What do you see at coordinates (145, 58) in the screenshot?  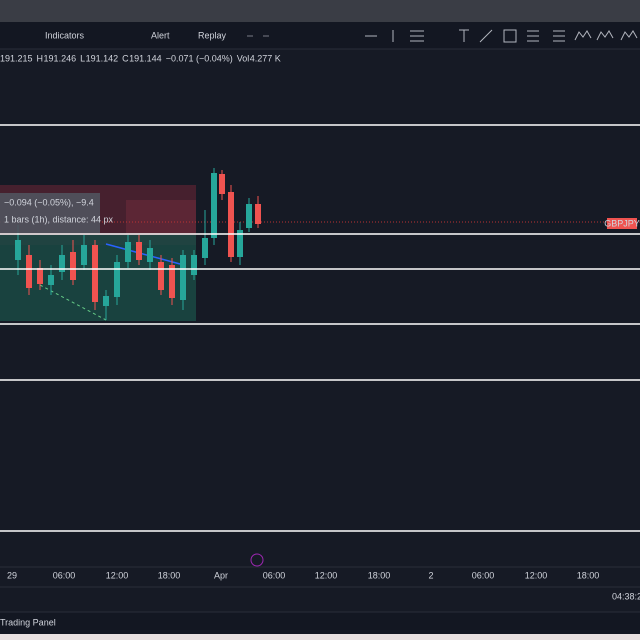 I see `legend-close: 191.144` at bounding box center [145, 58].